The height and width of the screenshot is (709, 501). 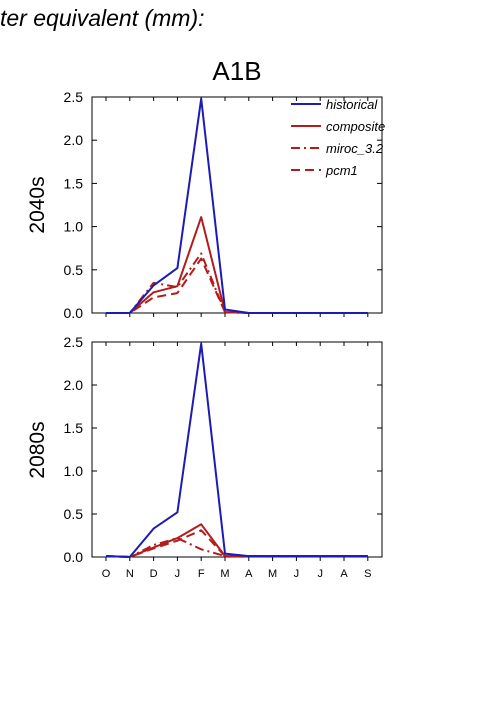 What do you see at coordinates (355, 126) in the screenshot?
I see `legend-label: composite` at bounding box center [355, 126].